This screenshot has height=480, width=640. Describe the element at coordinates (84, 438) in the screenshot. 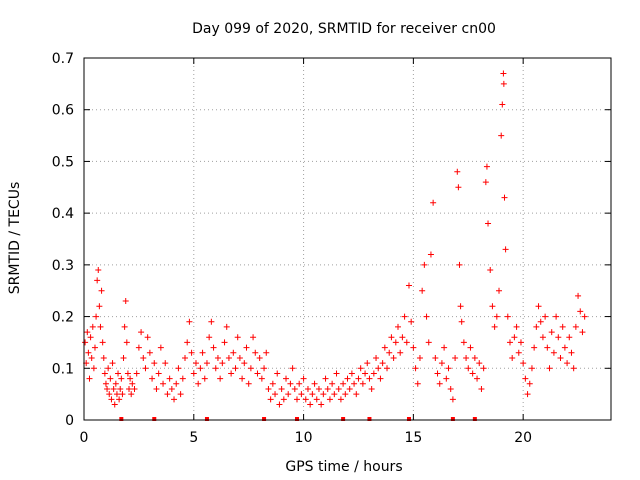

I see `x-tick-label: 0` at that location.